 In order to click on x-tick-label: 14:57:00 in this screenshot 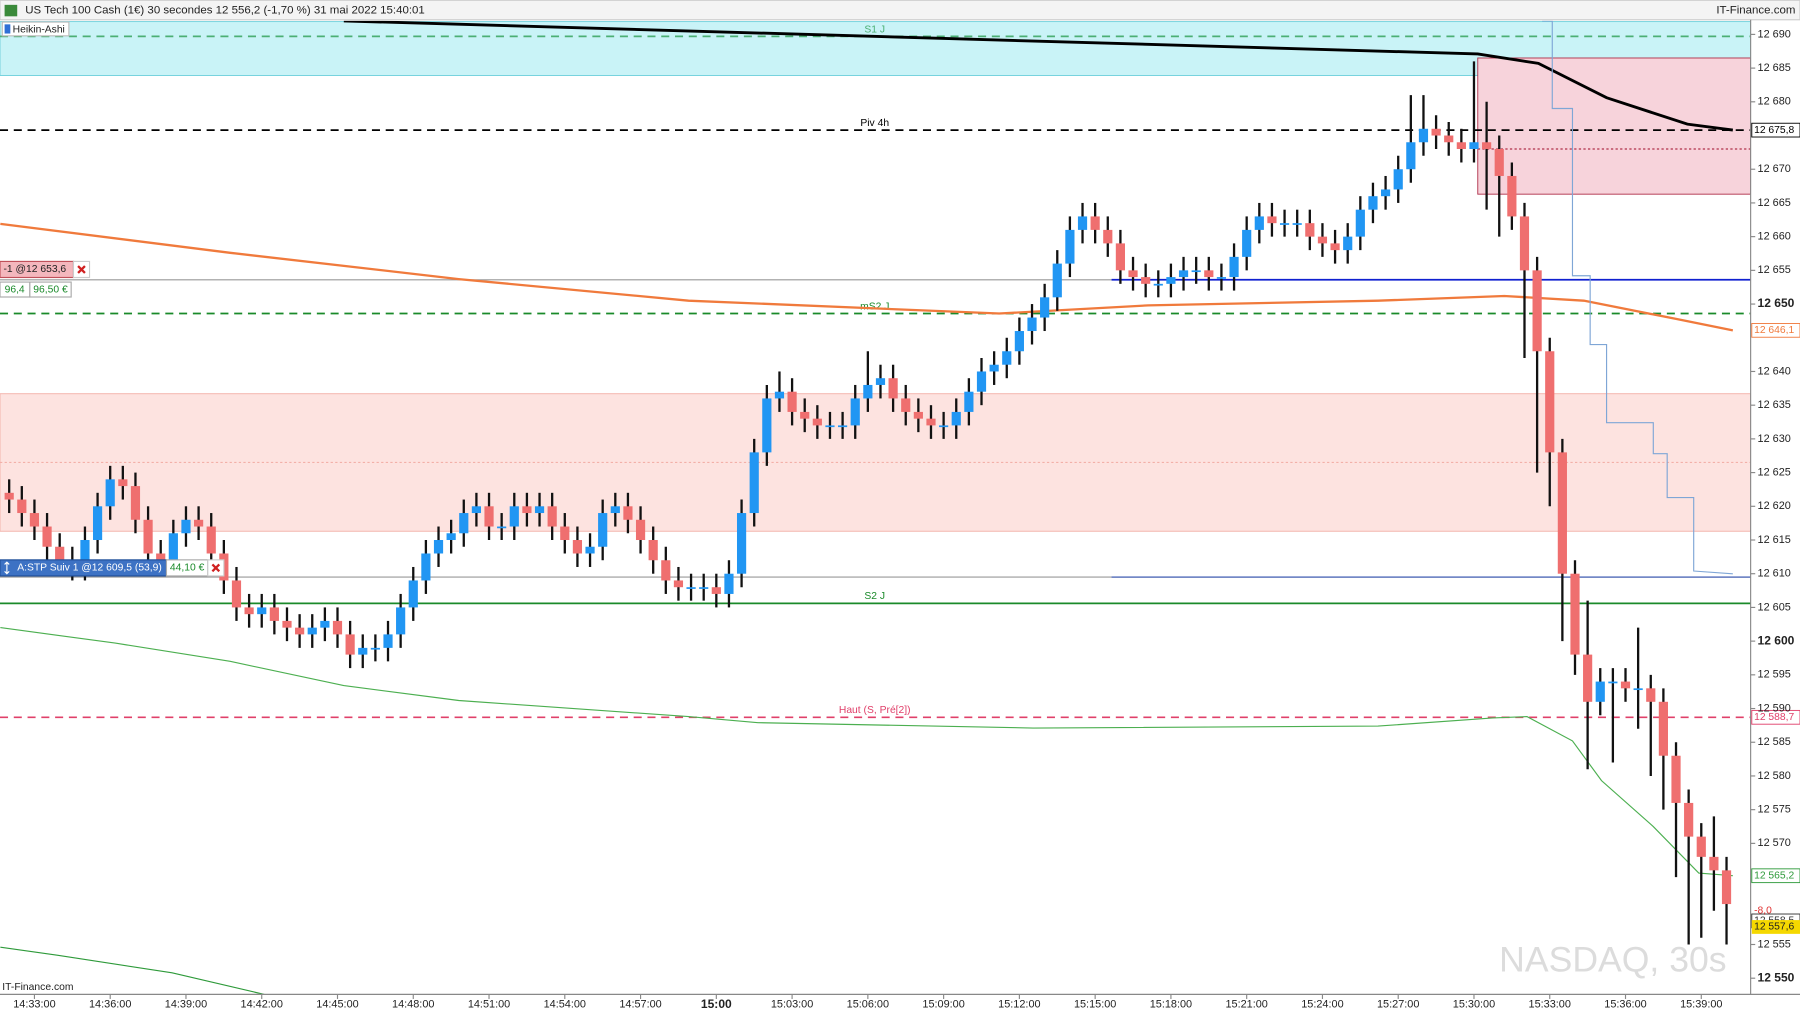, I will do `click(640, 1005)`.